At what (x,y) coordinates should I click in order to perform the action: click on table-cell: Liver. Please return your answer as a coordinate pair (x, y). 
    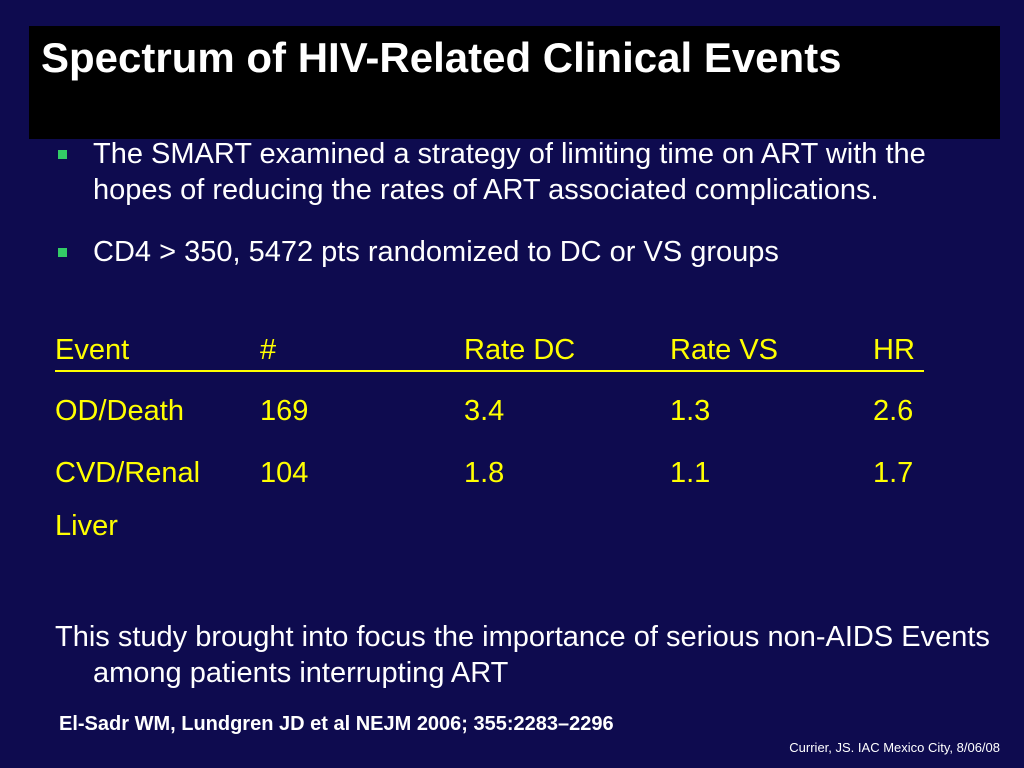
    Looking at the image, I should click on (86, 526).